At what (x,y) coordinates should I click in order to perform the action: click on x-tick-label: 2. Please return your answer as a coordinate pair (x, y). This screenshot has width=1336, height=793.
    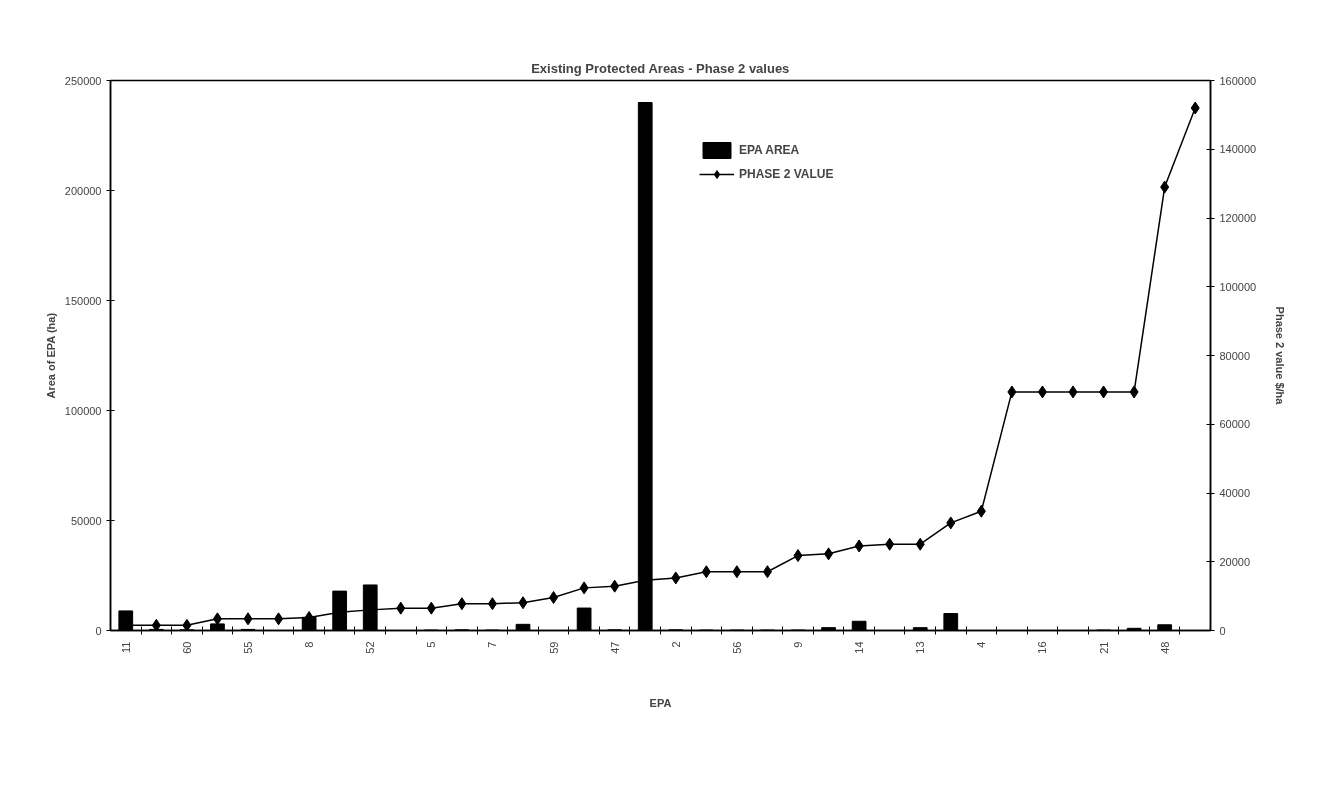
    Looking at the image, I should click on (675, 644).